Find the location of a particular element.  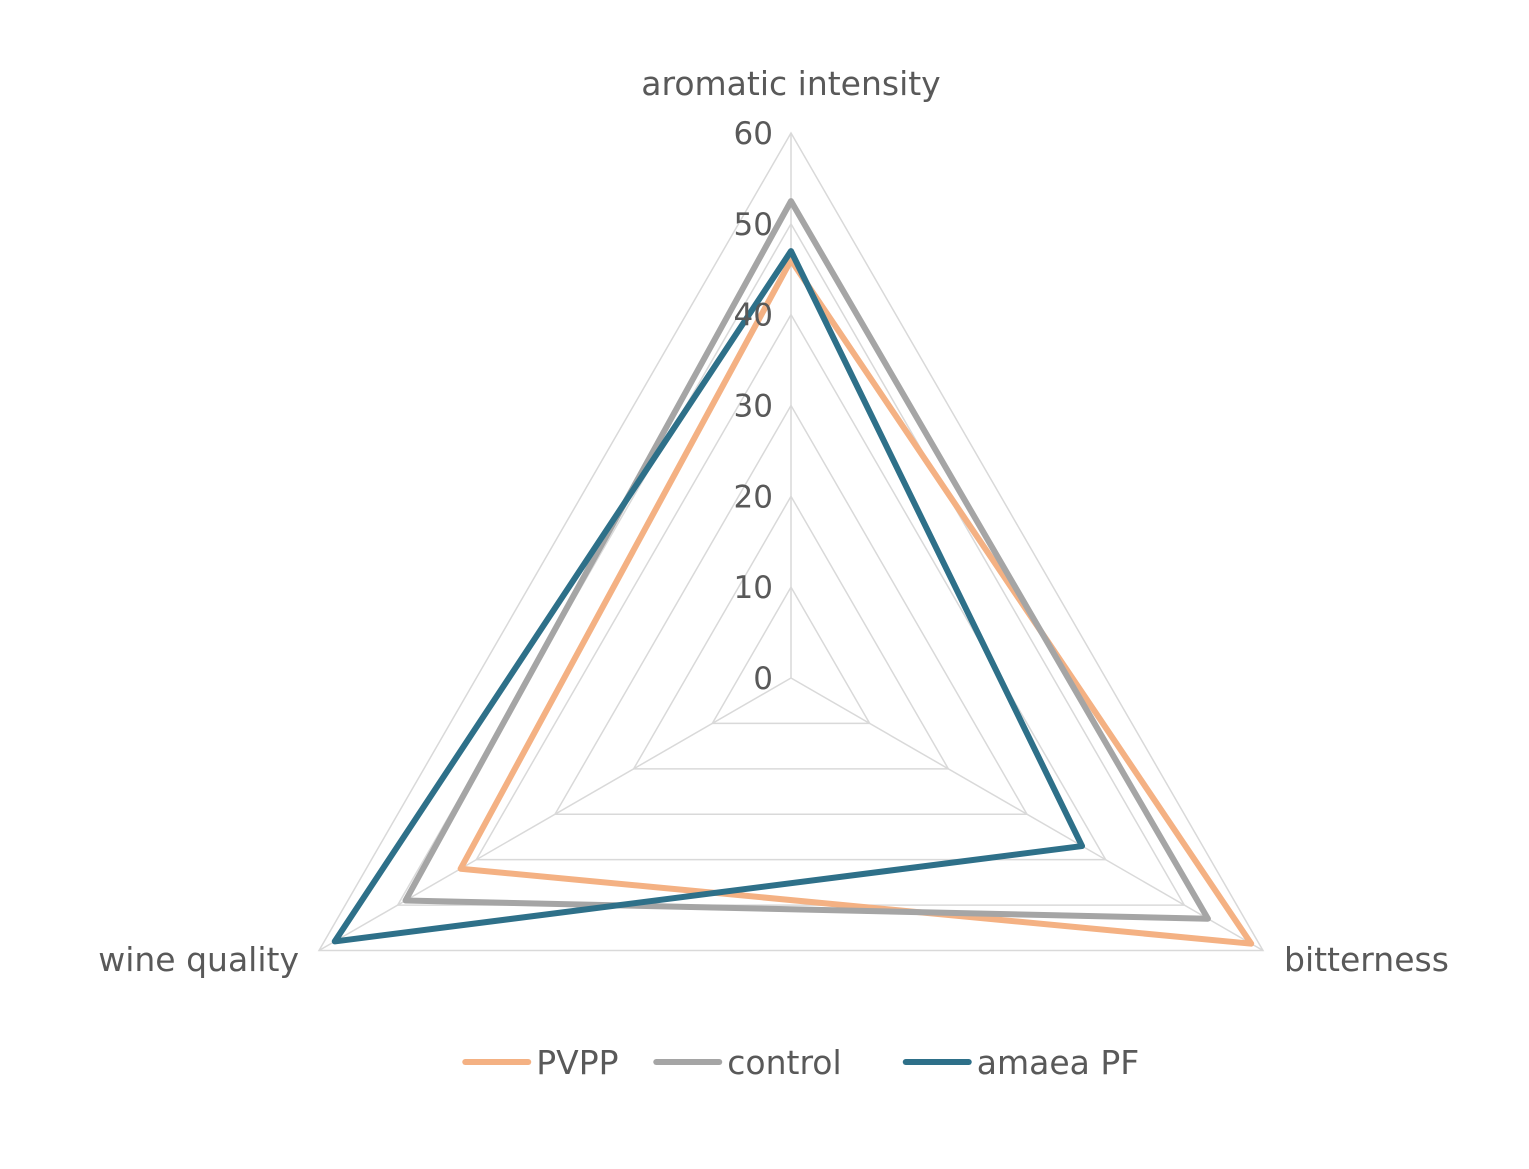

tick-label-20: 20 is located at coordinates (753, 497).